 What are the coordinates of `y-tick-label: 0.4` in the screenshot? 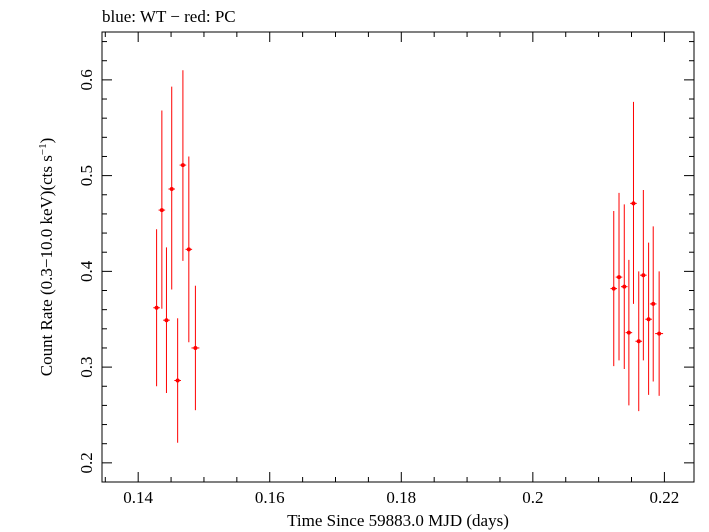 It's located at (86, 271).